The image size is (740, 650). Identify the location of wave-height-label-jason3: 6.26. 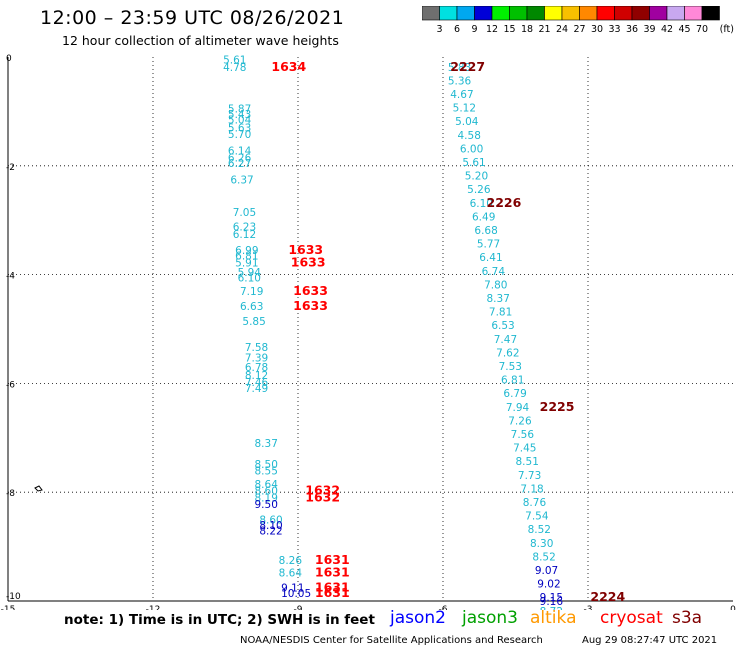
(240, 159).